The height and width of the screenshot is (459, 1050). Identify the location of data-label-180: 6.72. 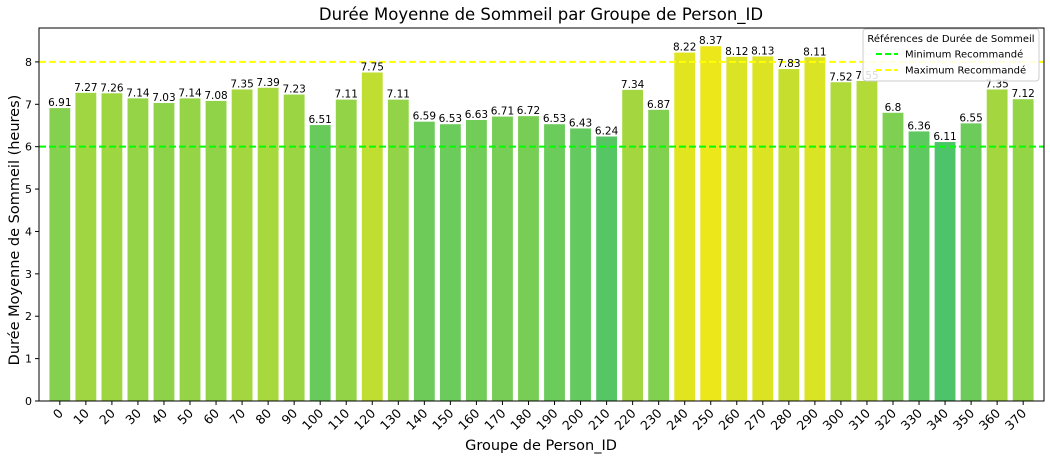
(528, 111).